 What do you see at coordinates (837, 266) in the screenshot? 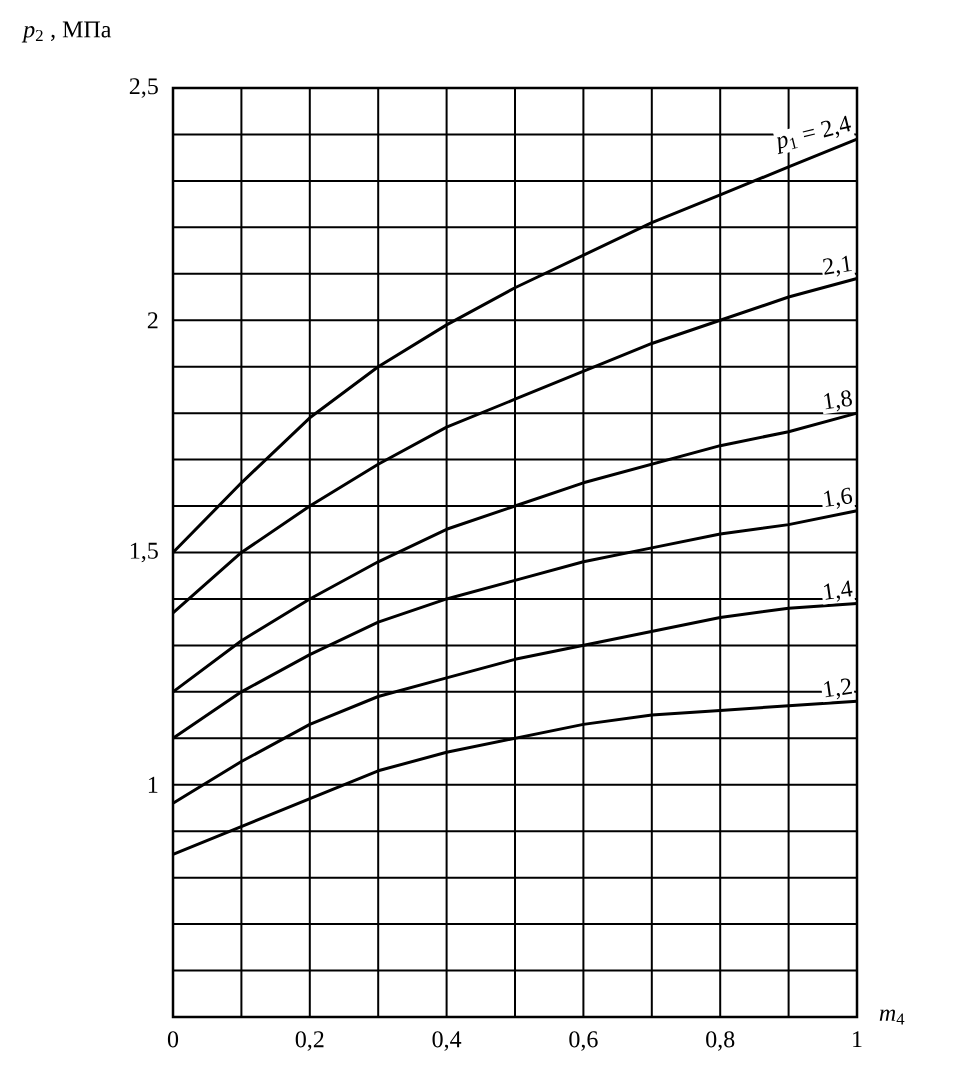
I see `text: 2,1` at bounding box center [837, 266].